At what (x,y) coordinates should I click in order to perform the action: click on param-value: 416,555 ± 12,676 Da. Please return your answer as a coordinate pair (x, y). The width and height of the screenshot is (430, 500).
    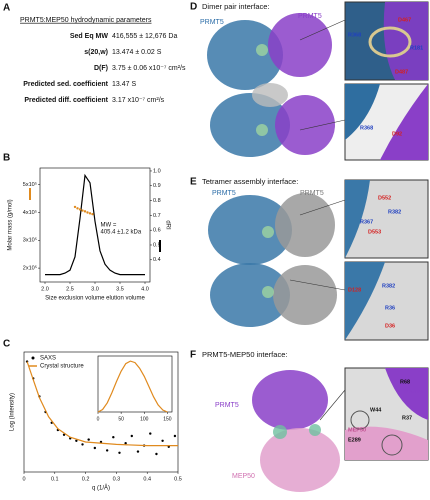
    Looking at the image, I should click on (144, 36).